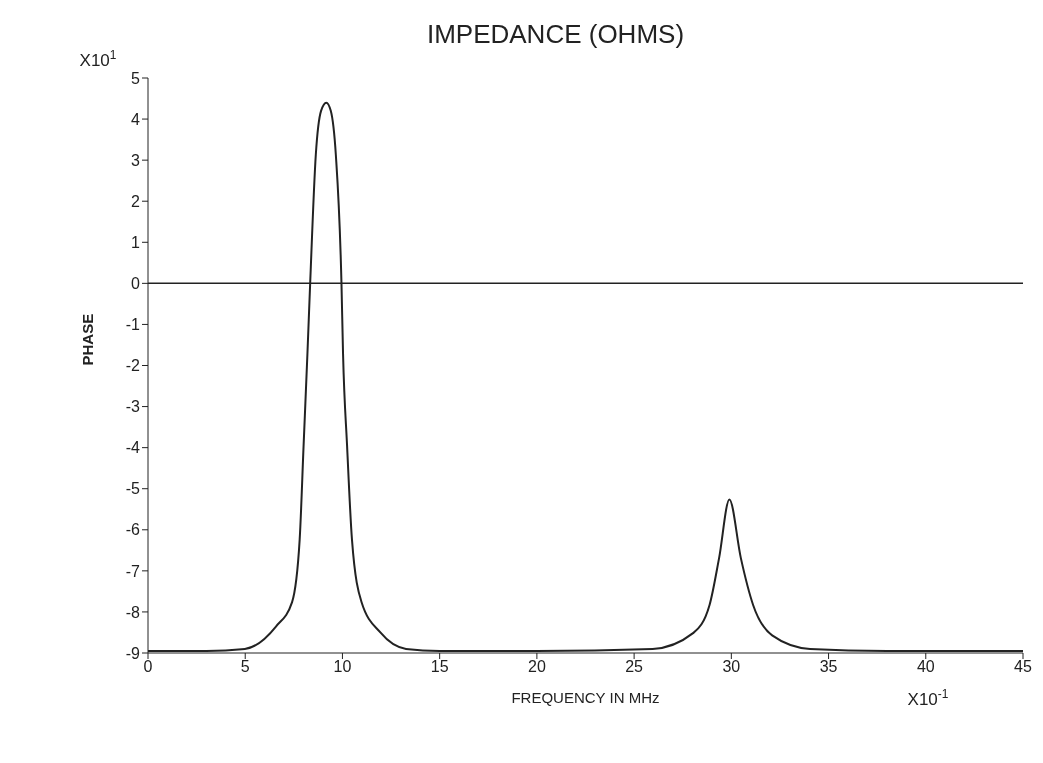 This screenshot has width=1043, height=763. What do you see at coordinates (133, 325) in the screenshot?
I see `y-tick-label: -1` at bounding box center [133, 325].